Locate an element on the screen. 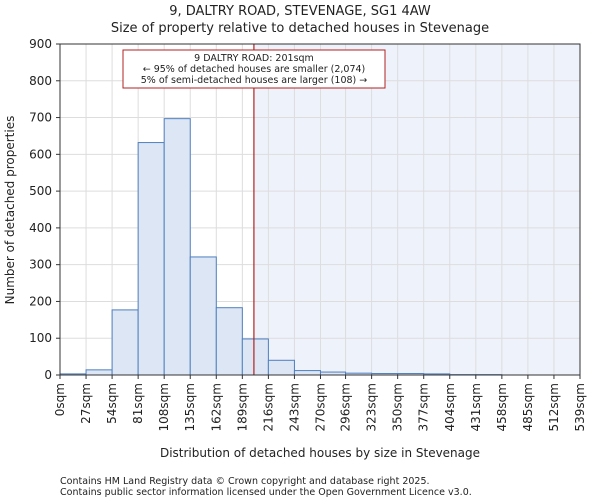 The image size is (600, 500). x-tick-216sqm: 216sqm is located at coordinates (268, 407).